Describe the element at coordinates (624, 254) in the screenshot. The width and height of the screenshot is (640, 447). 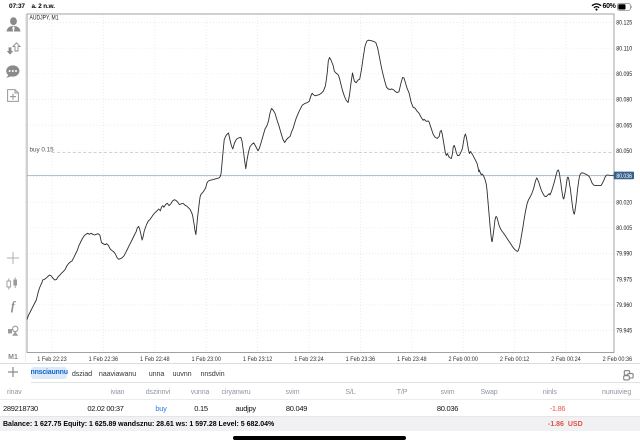
I see `svg-text: 79.990` at that location.